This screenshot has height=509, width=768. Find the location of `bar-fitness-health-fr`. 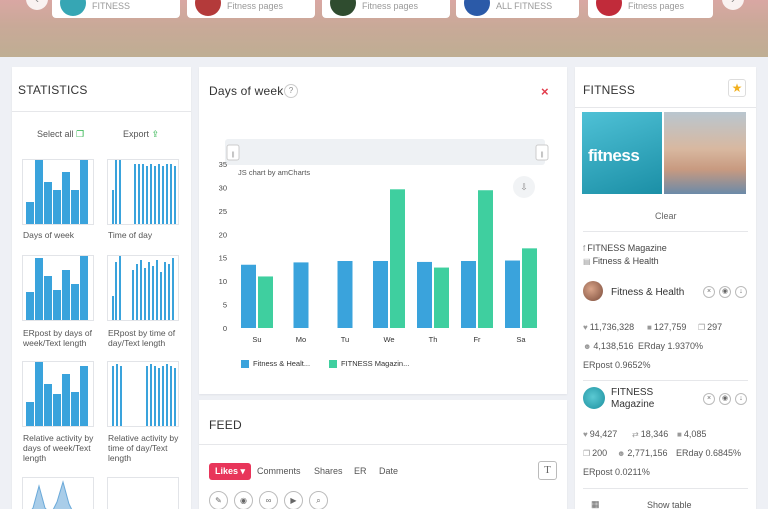

bar-fitness-health-fr is located at coordinates (468, 294).